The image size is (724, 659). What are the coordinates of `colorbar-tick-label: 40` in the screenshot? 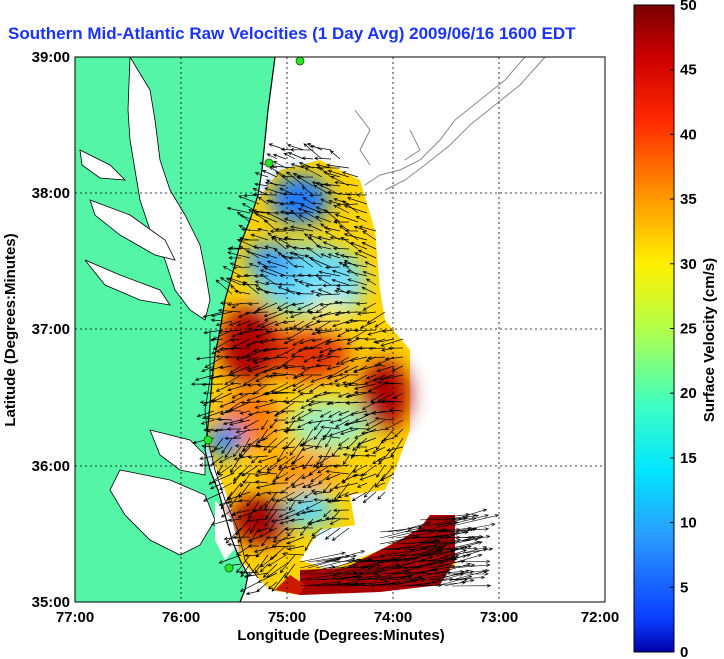 It's located at (688, 134).